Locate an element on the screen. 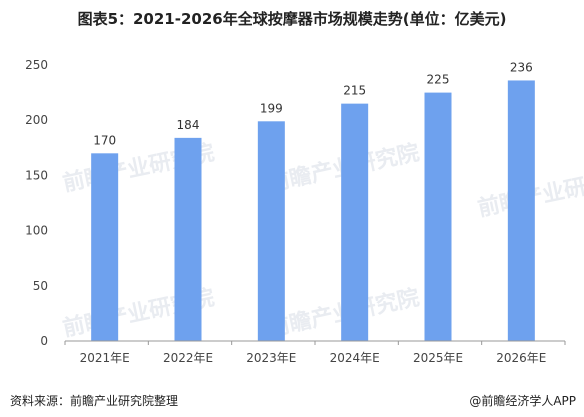  x-tick-label: 2021年E is located at coordinates (105, 358).